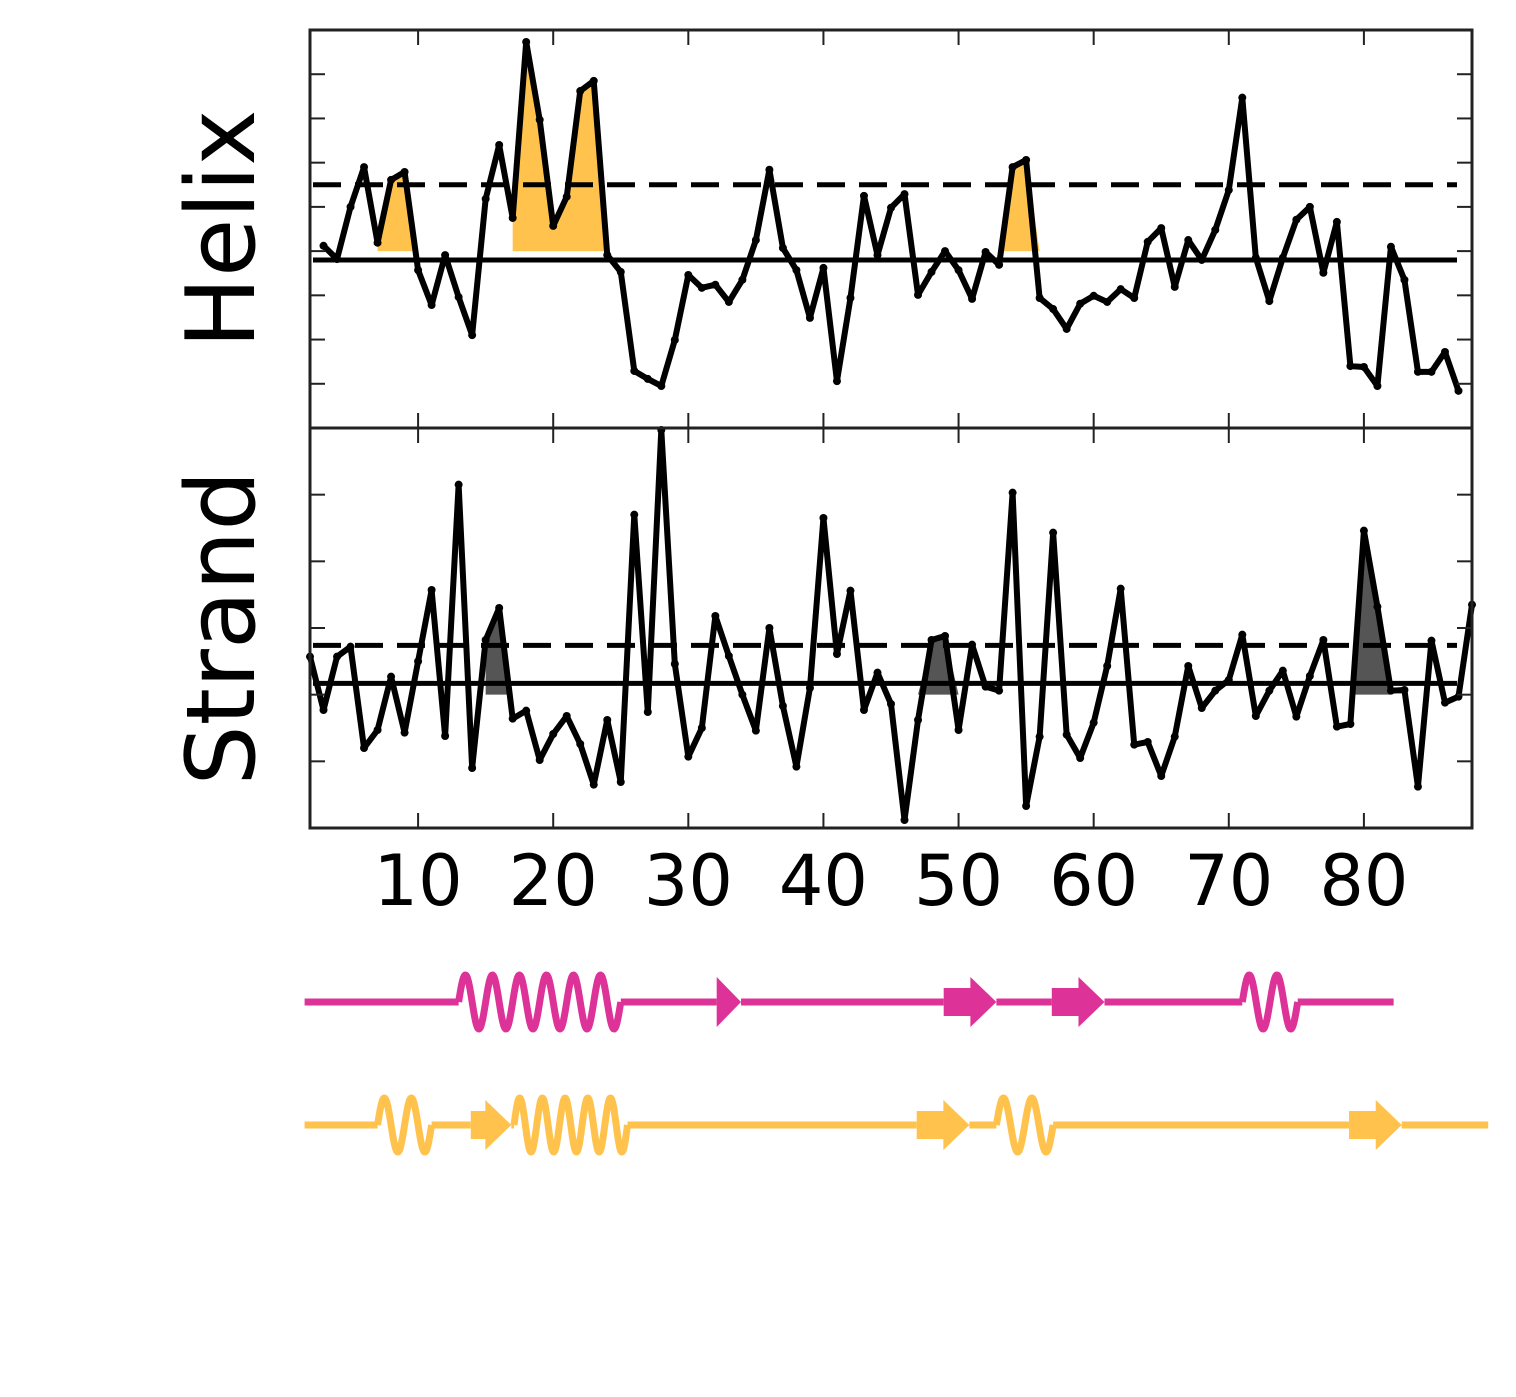  What do you see at coordinates (1228, 881) in the screenshot?
I see `x-tick-label: 70` at bounding box center [1228, 881].